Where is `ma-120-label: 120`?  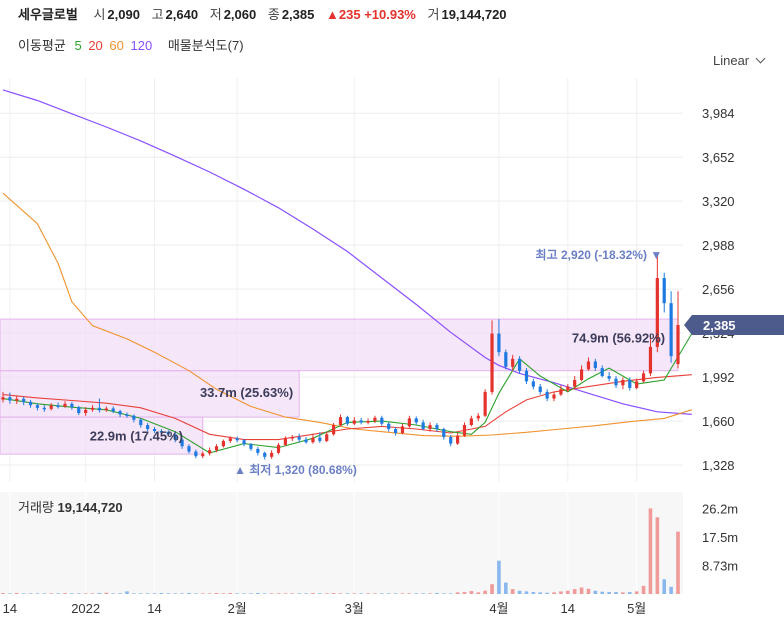
ma-120-label: 120 is located at coordinates (141, 45).